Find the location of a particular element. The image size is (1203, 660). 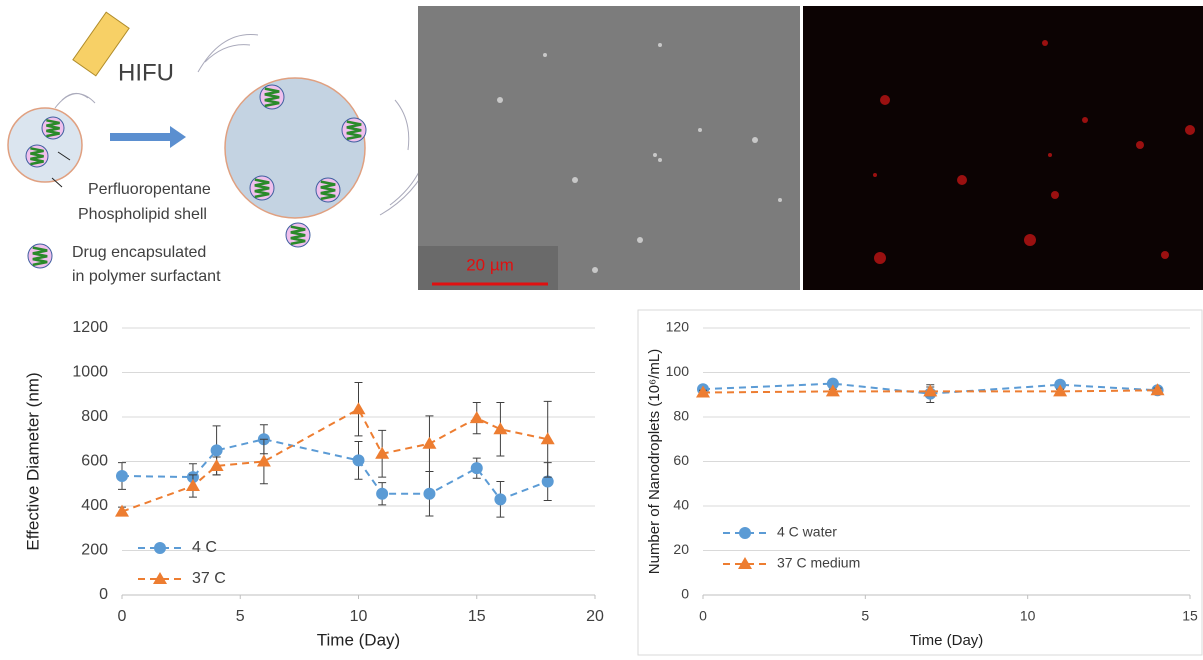

legend-label: 37 C medium is located at coordinates (818, 563).